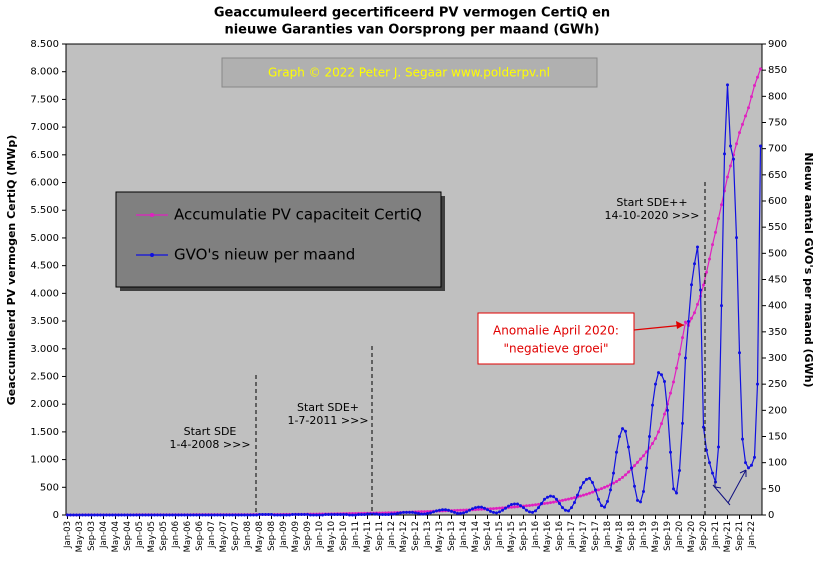  I want to click on x-tick-label: Sep-21, so click(740, 536).